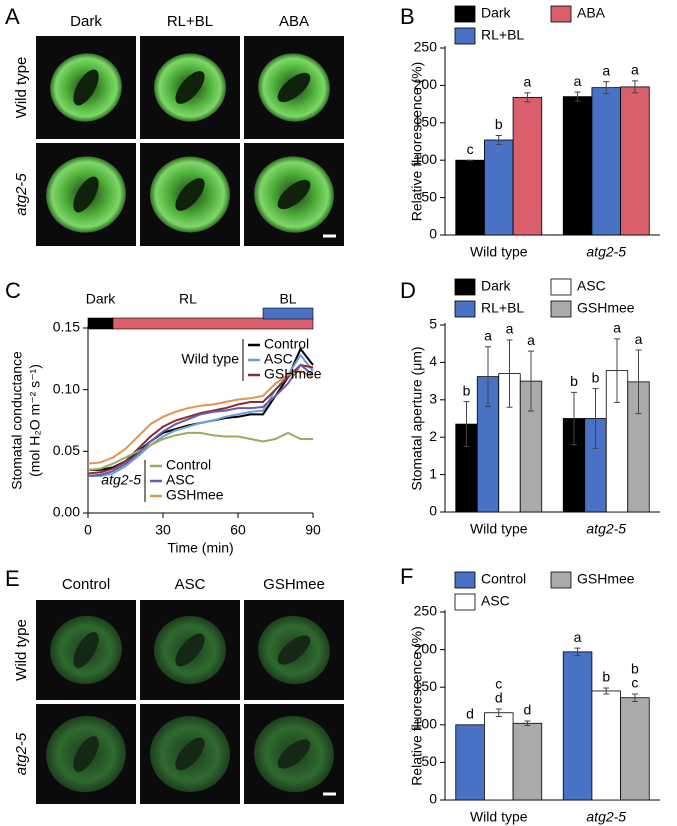 This screenshot has width=677, height=826. Describe the element at coordinates (406, 576) in the screenshot. I see `panel-letter: F` at that location.